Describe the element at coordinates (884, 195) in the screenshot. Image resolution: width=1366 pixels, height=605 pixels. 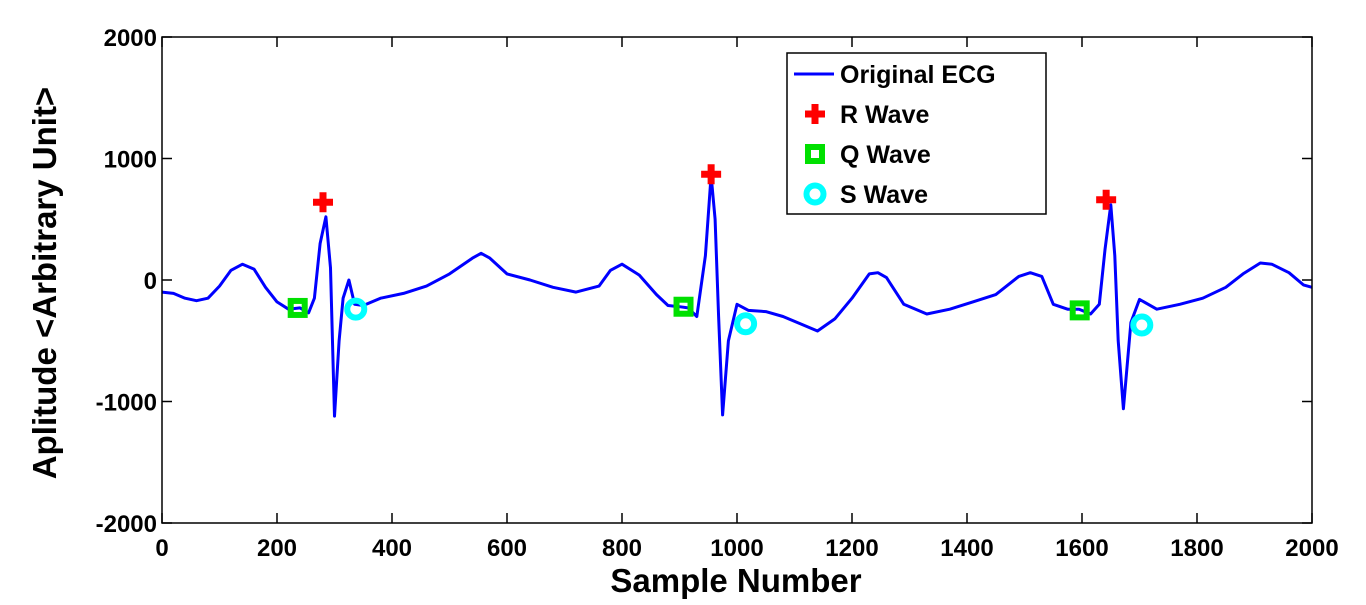
I see `legend-label: S Wave` at that location.